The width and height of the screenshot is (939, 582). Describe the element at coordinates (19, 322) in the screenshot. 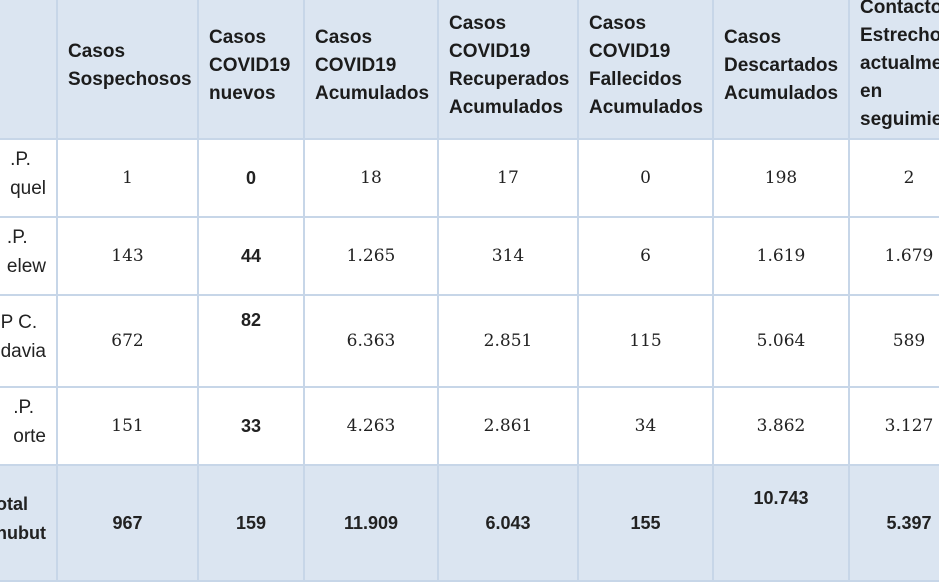

I see `row-label-line: P C.` at that location.